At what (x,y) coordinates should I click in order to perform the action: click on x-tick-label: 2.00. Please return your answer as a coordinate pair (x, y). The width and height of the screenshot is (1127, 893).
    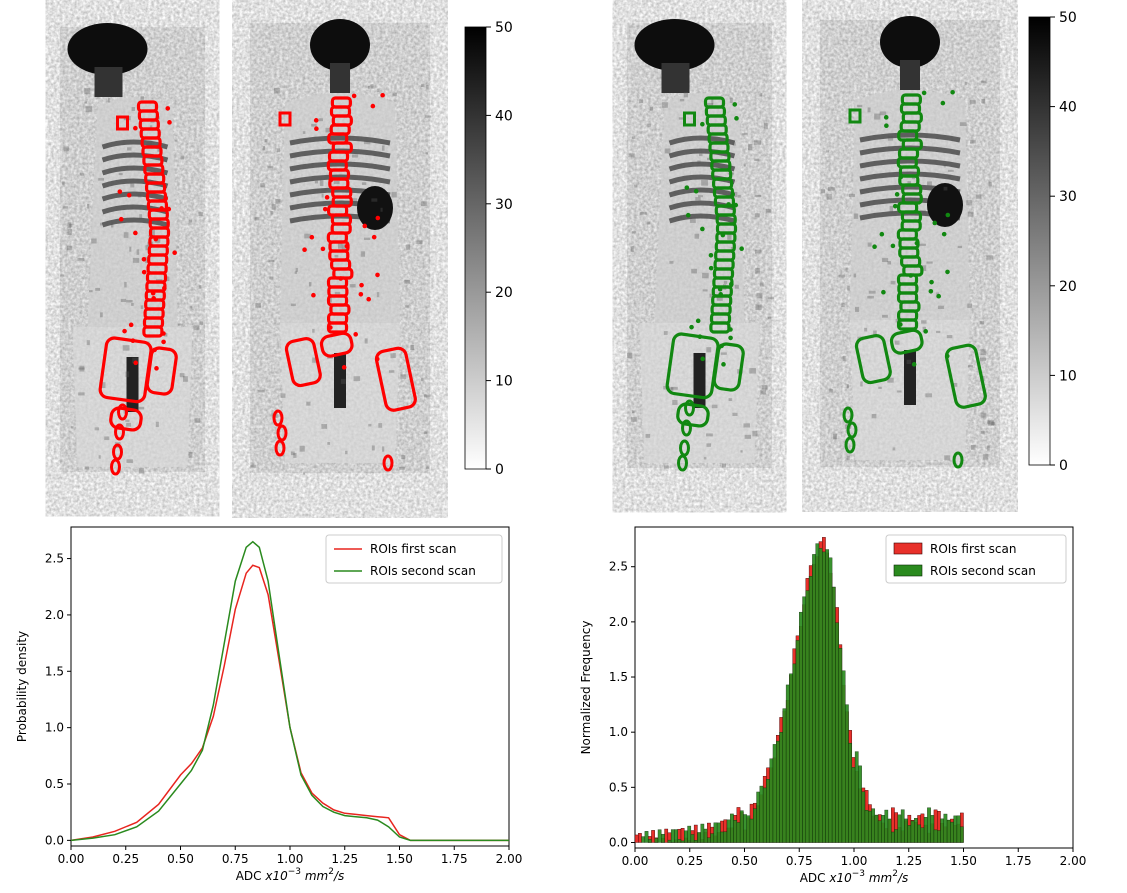
    Looking at the image, I should click on (1073, 861).